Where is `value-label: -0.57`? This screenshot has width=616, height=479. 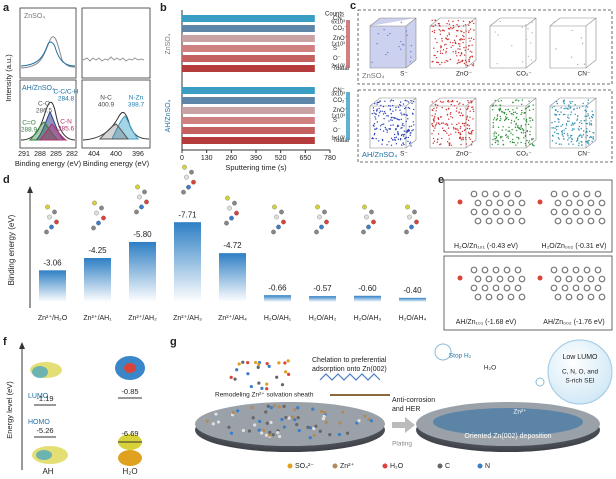
value-label: -0.57 is located at coordinates (322, 288).